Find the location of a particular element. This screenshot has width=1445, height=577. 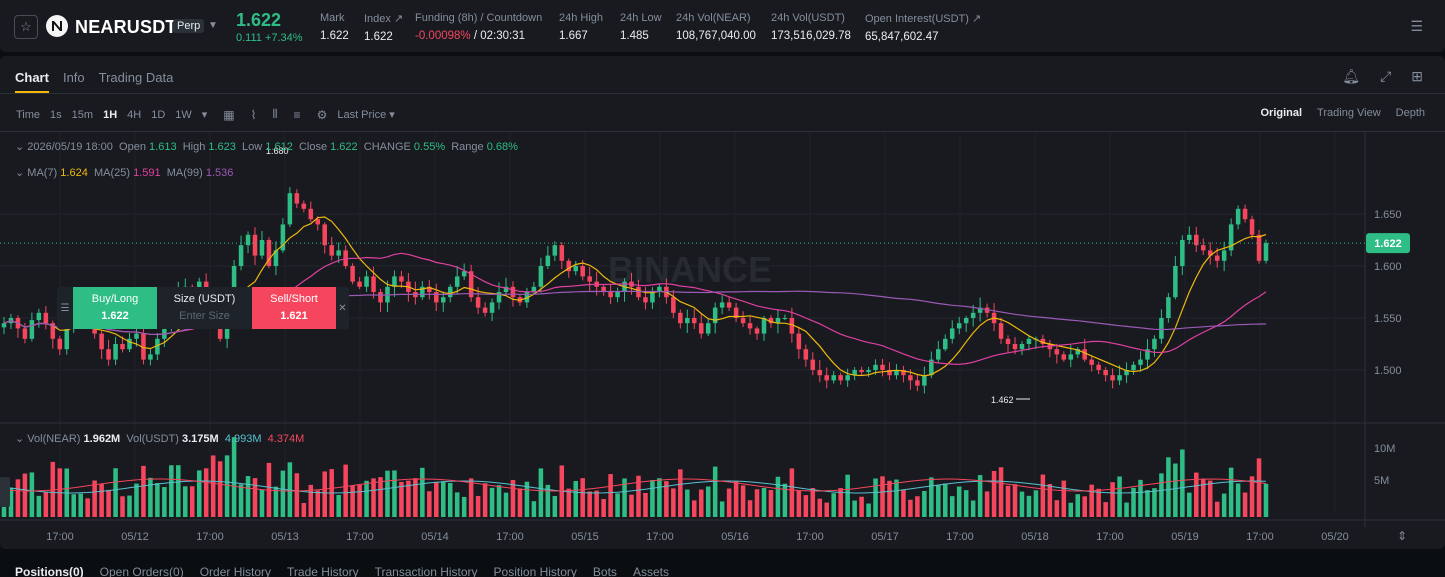

stat-24h-low: 24h Low 1.485 is located at coordinates (641, 27).